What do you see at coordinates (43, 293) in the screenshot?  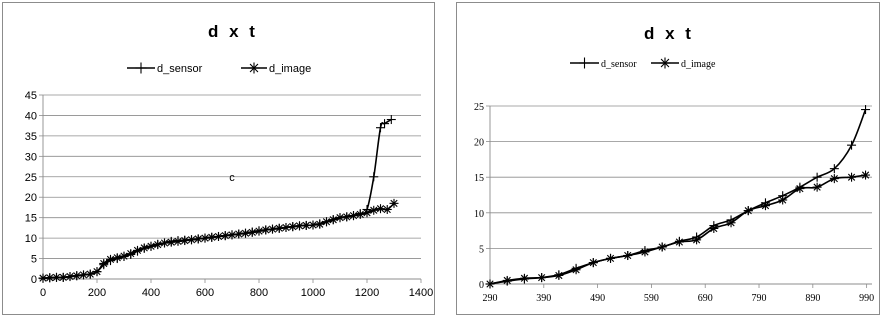 I see `chart-left-xtick-label: 0` at bounding box center [43, 293].